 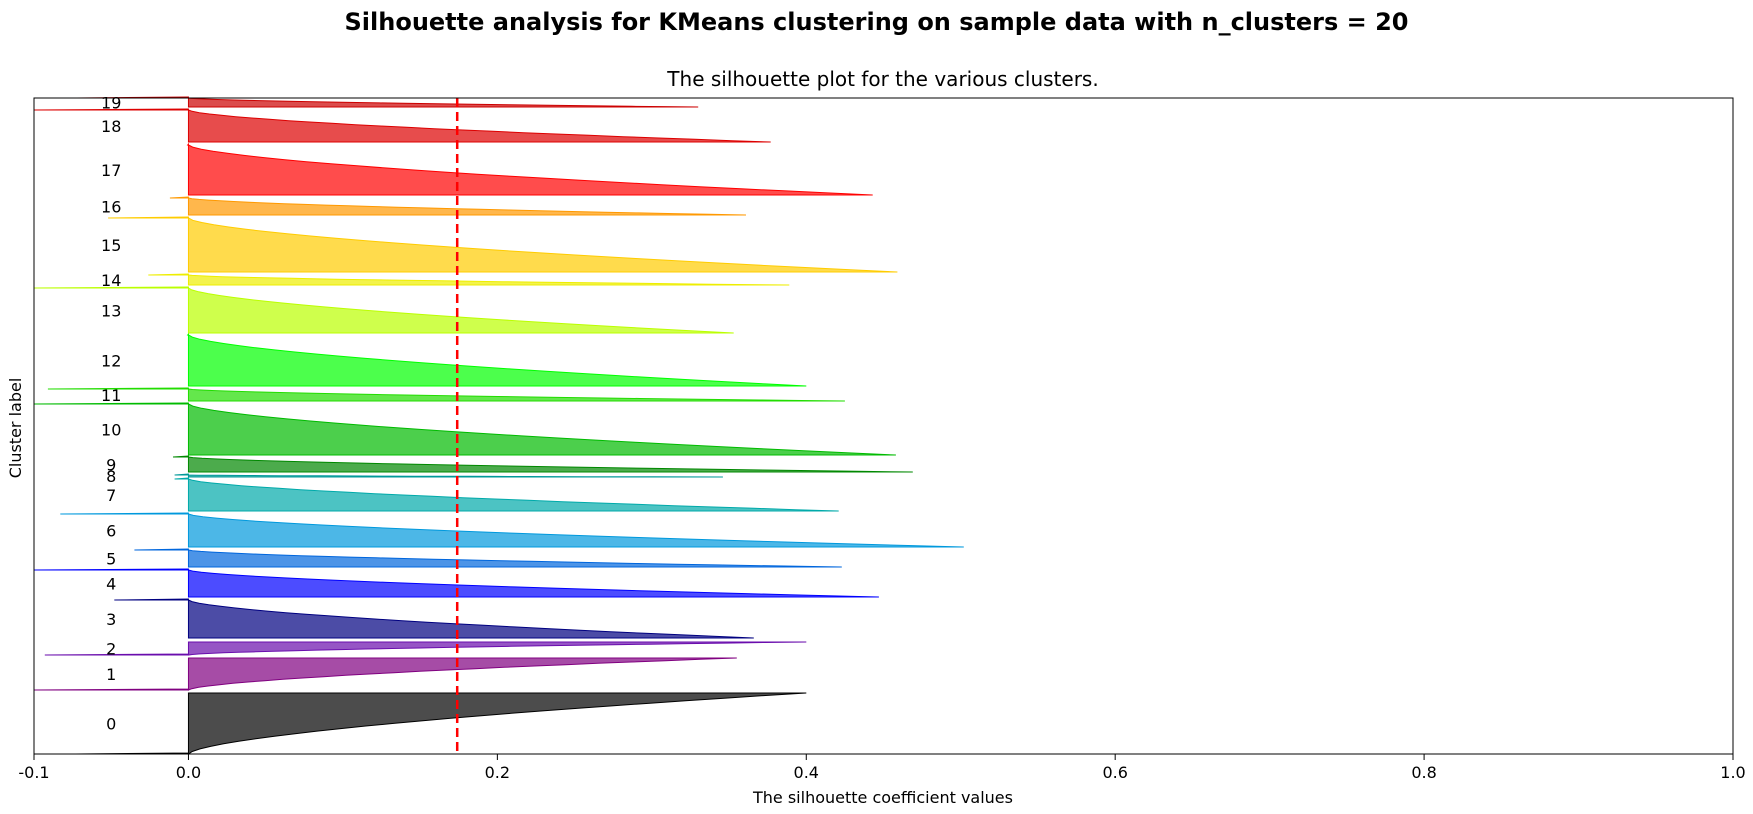 What do you see at coordinates (111, 465) in the screenshot?
I see `cluster-label-9: 9` at bounding box center [111, 465].